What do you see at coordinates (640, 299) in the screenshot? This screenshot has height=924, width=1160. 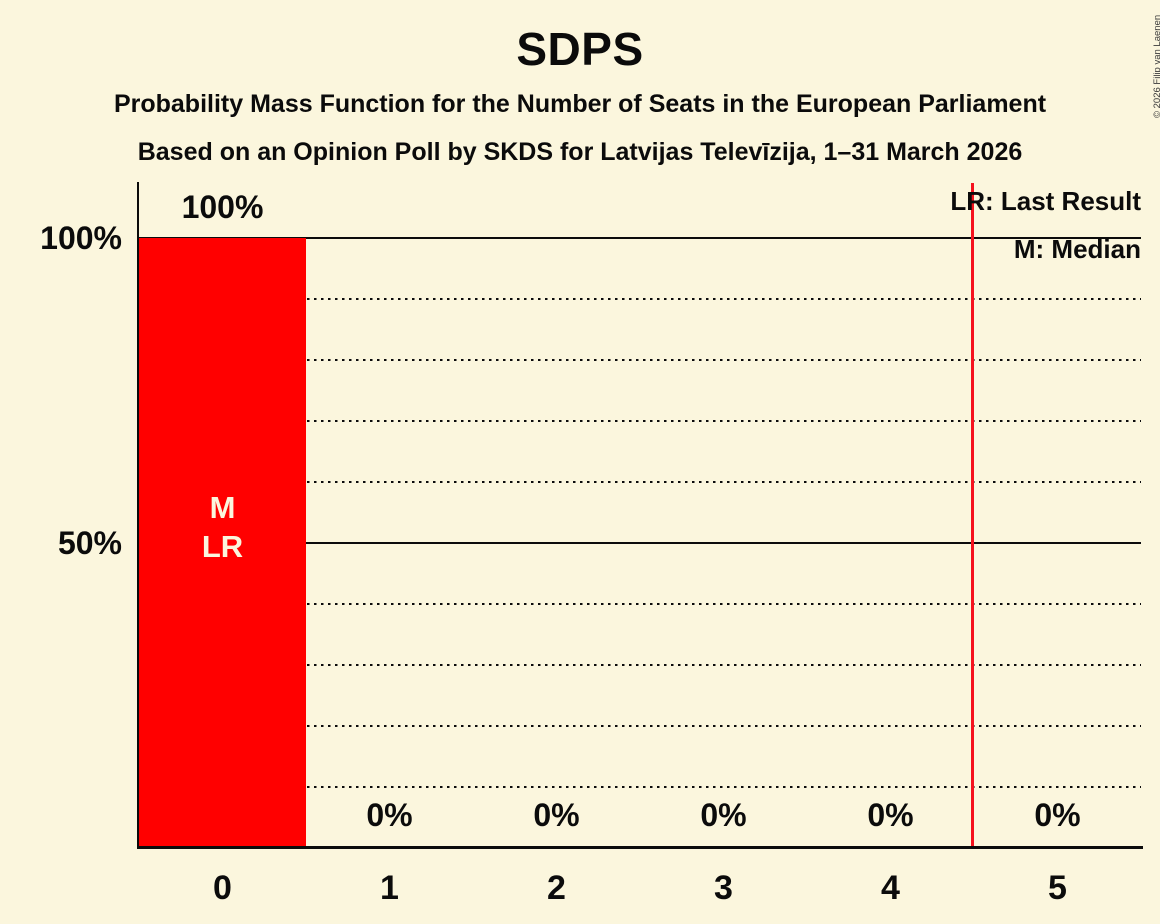 I see `gridline-90pct` at bounding box center [640, 299].